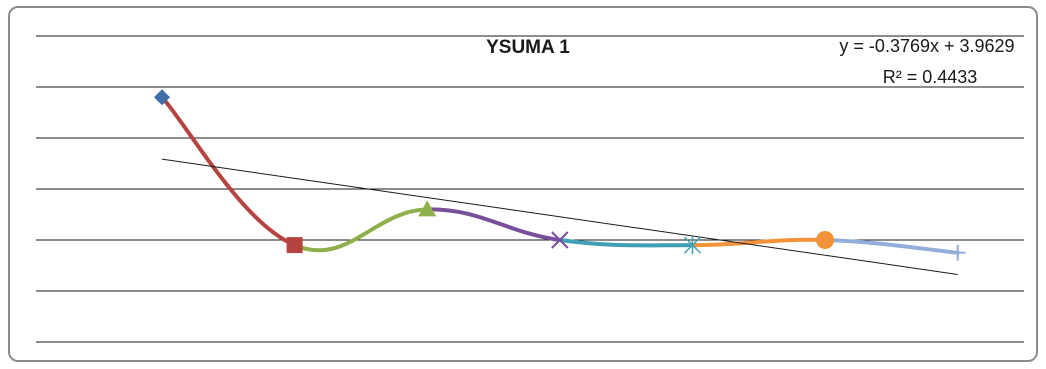 The height and width of the screenshot is (369, 1046). I want to click on trendline-r2: R² = 0.4433, so click(930, 77).